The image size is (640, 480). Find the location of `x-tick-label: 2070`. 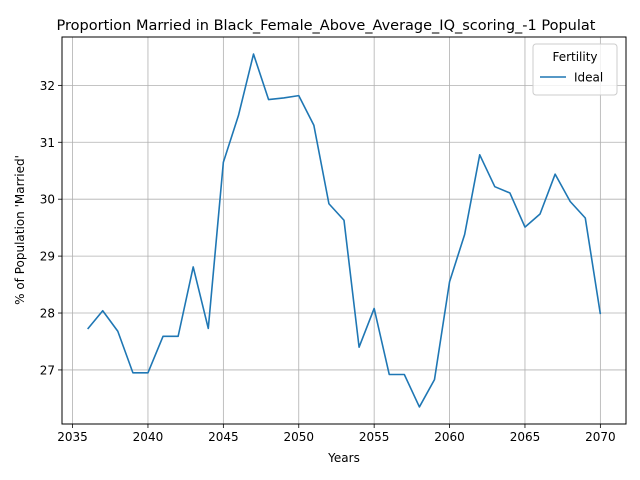

x-tick-label: 2070 is located at coordinates (600, 437).